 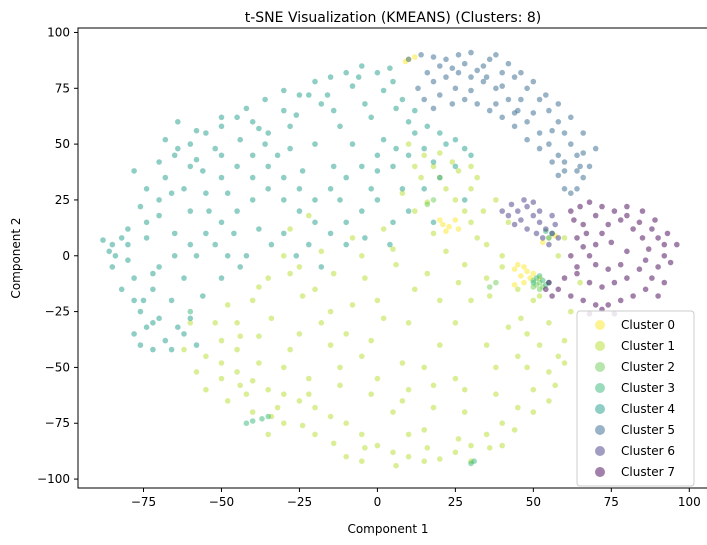 What do you see at coordinates (648, 346) in the screenshot?
I see `legend-label: Cluster 1` at bounding box center [648, 346].